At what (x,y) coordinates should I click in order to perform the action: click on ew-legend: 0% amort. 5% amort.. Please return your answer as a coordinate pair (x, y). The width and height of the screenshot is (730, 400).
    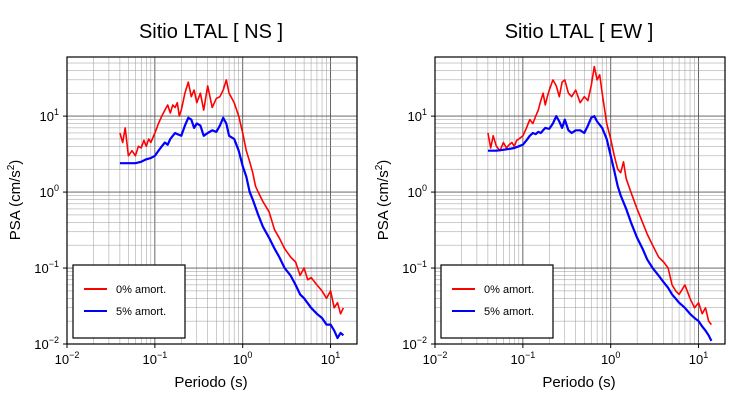
    Looking at the image, I should click on (497, 301).